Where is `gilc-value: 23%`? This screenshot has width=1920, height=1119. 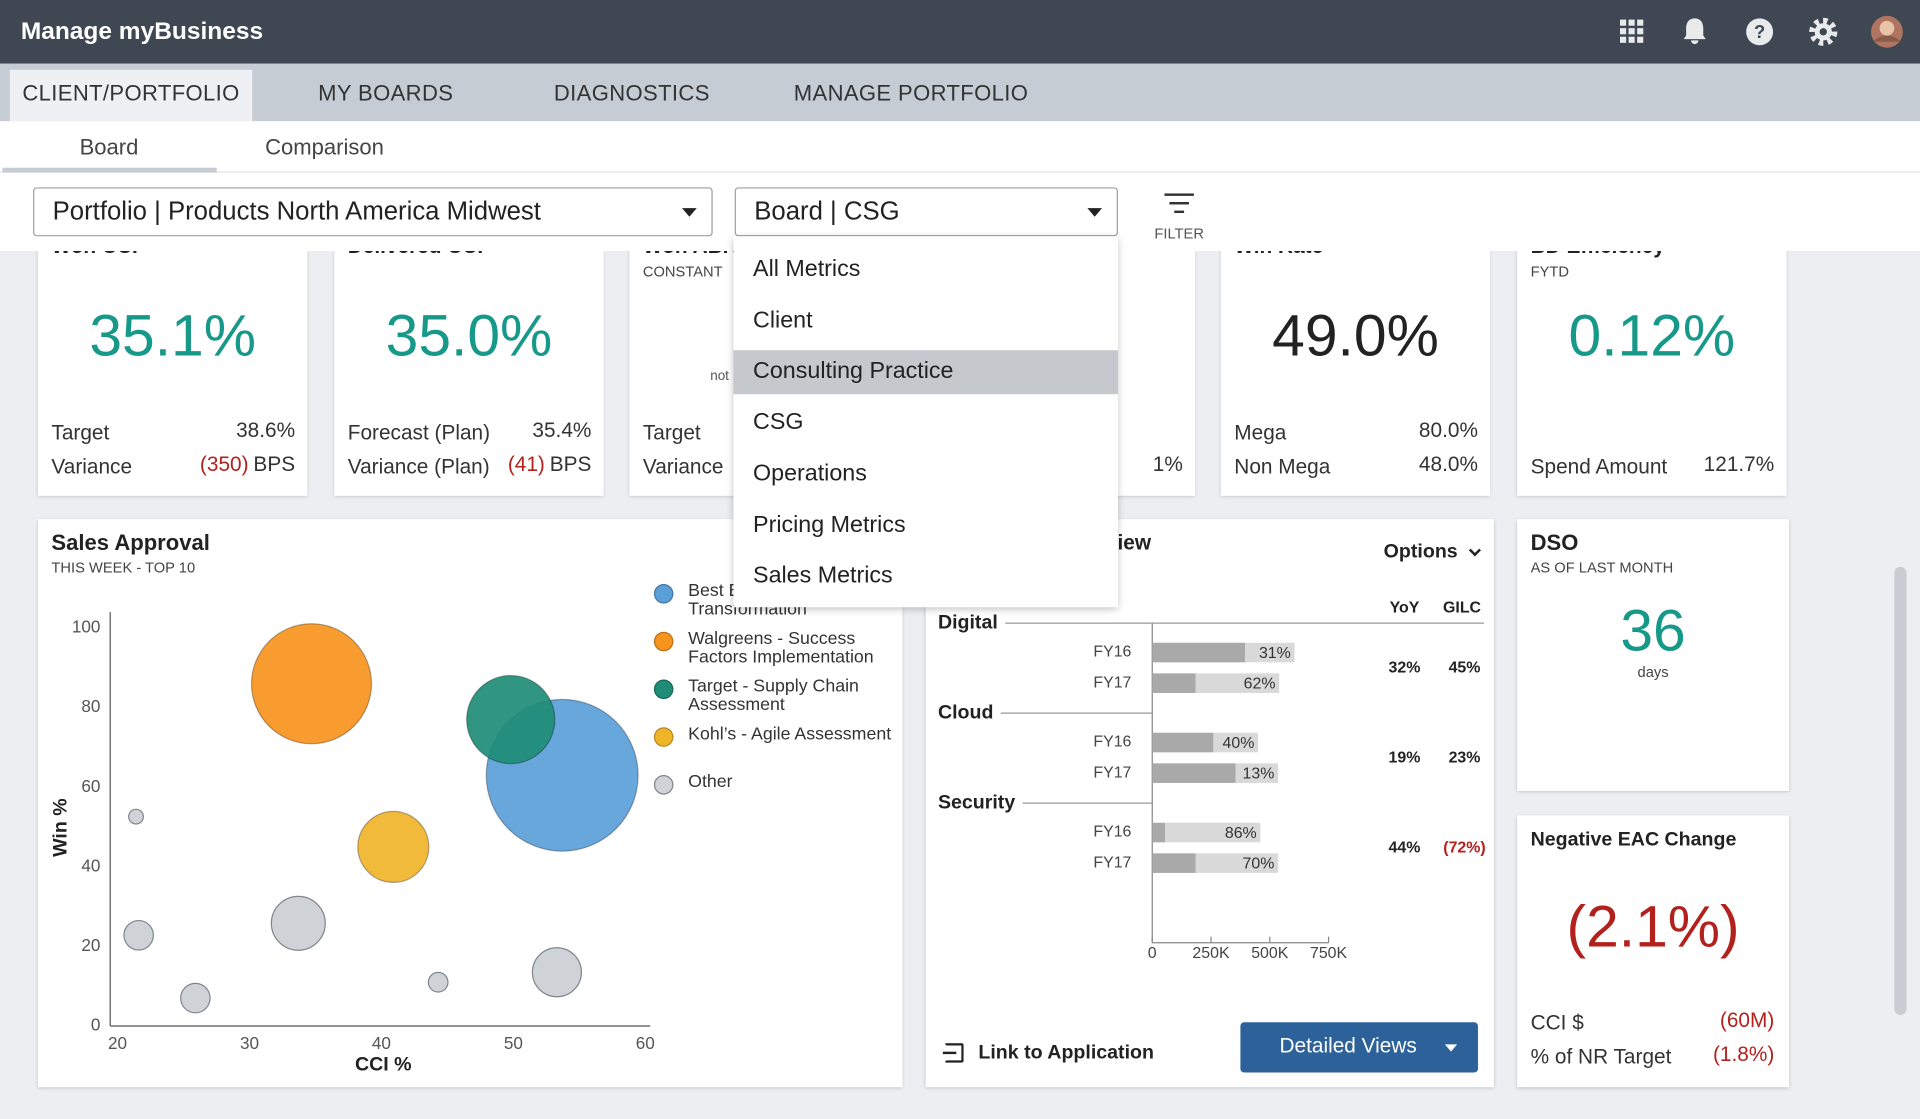 gilc-value: 23% is located at coordinates (1465, 758).